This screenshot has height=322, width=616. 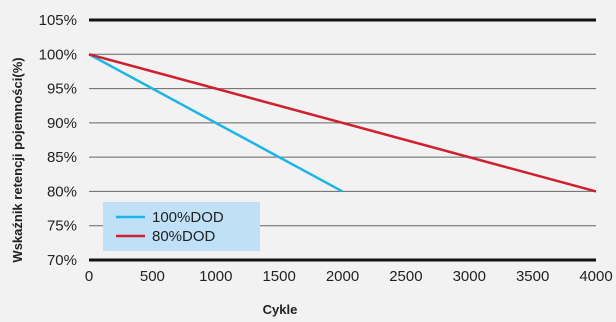 I want to click on x-tick-label: 1500, so click(x=278, y=276).